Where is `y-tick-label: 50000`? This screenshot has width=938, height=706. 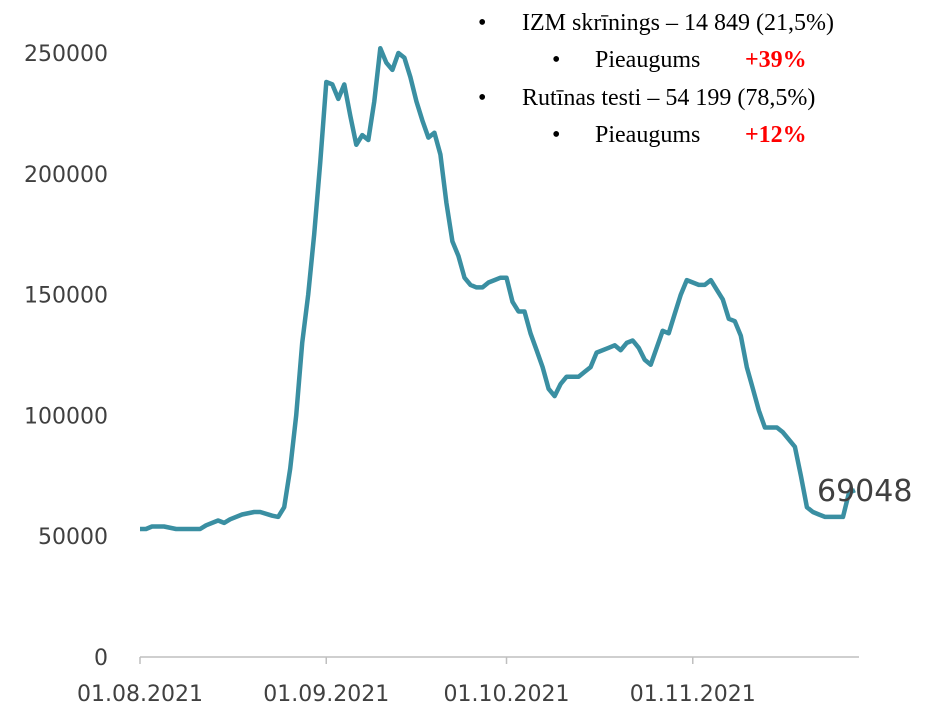
y-tick-label: 50000 is located at coordinates (73, 537).